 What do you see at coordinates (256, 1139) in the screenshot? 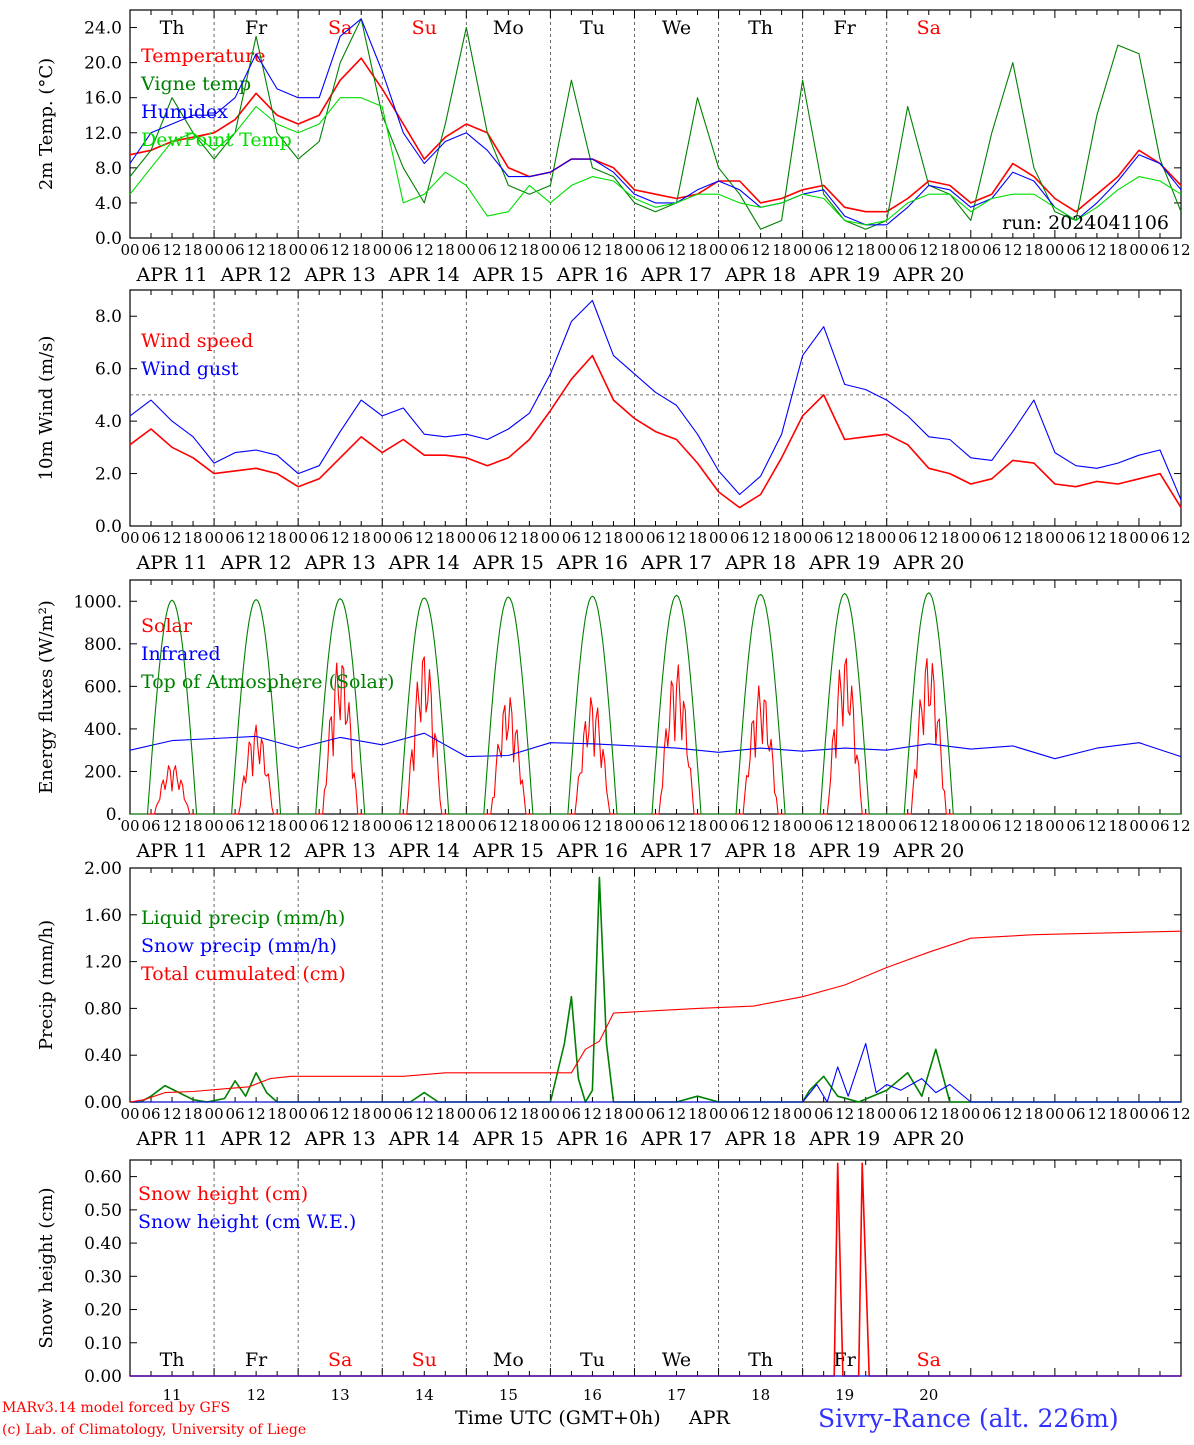
I see `date-label: APR 12` at bounding box center [256, 1139].